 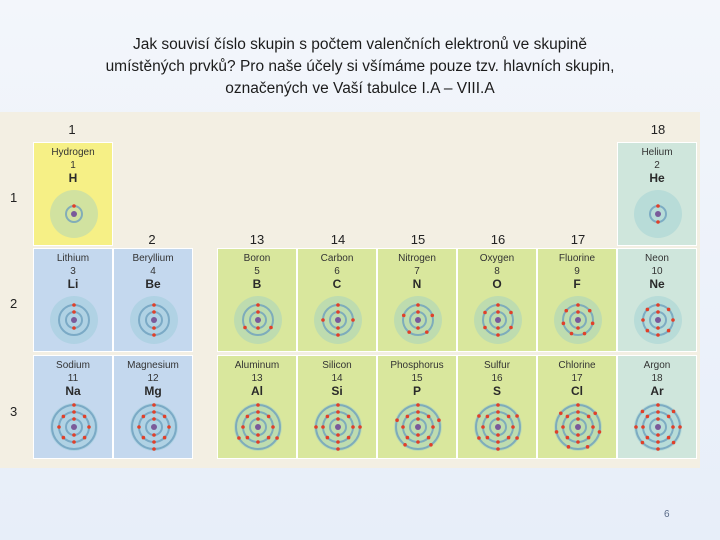 What do you see at coordinates (497, 300) in the screenshot?
I see `element-cell-o: Oxygen 8 O` at bounding box center [497, 300].